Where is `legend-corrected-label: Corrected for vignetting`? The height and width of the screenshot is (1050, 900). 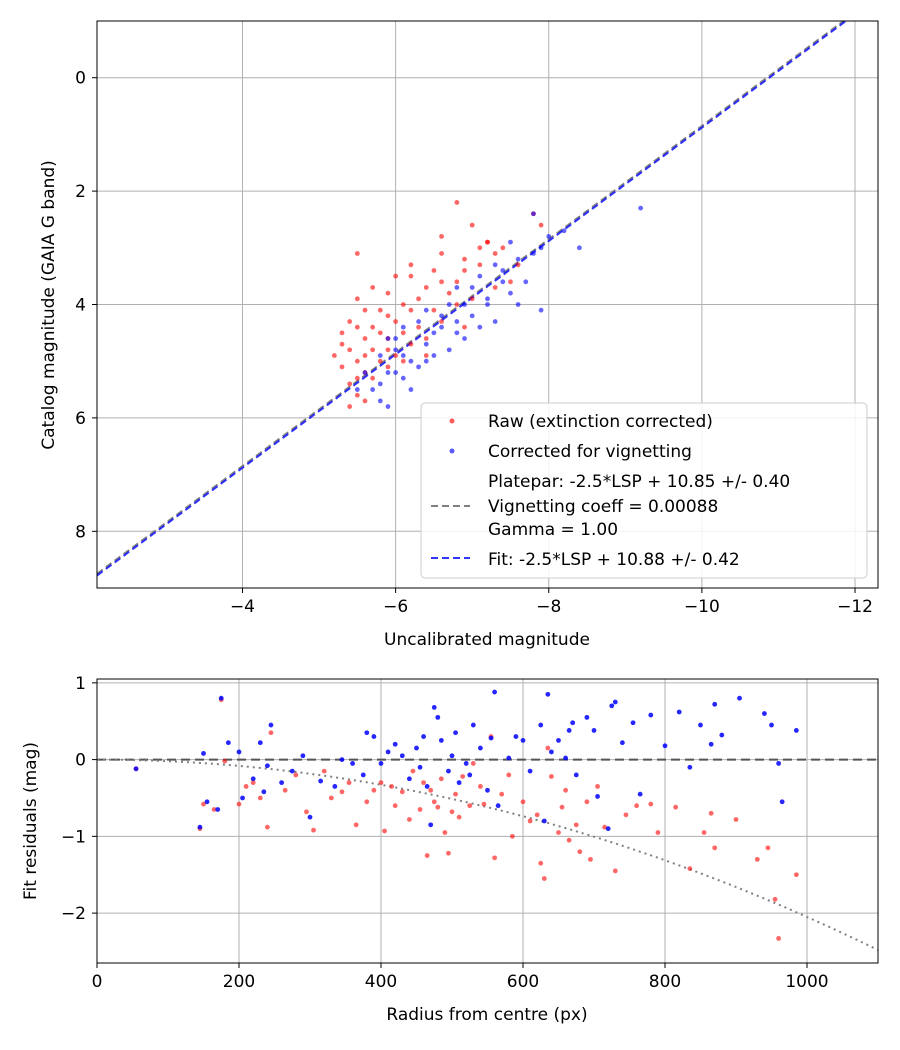 legend-corrected-label: Corrected for vignetting is located at coordinates (590, 452).